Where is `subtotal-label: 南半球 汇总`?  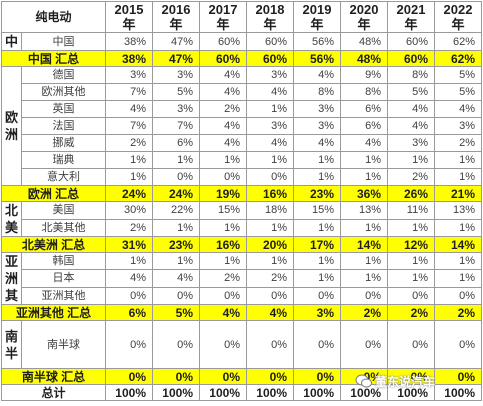 subtotal-label: 南半球 汇总 is located at coordinates (53, 376).